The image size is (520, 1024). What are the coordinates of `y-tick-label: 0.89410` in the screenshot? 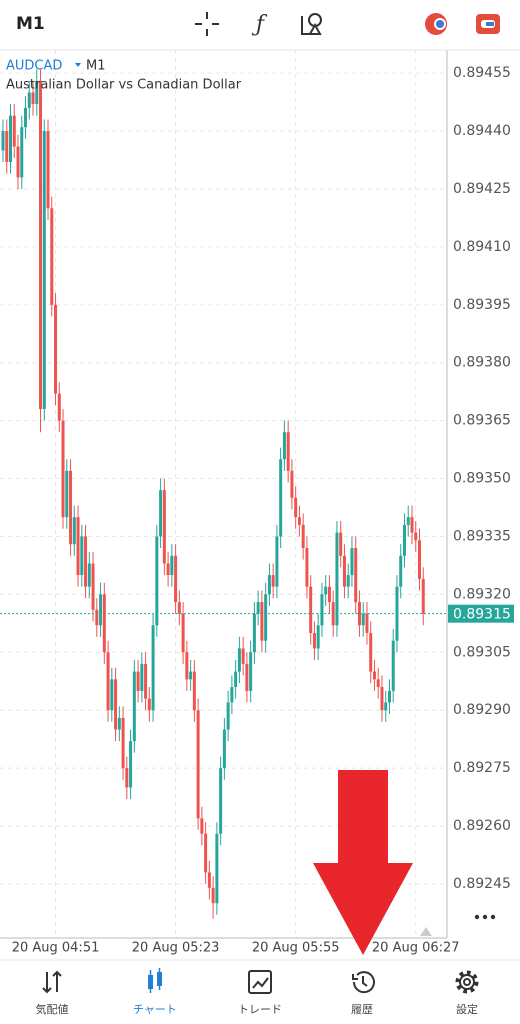 It's located at (482, 247).